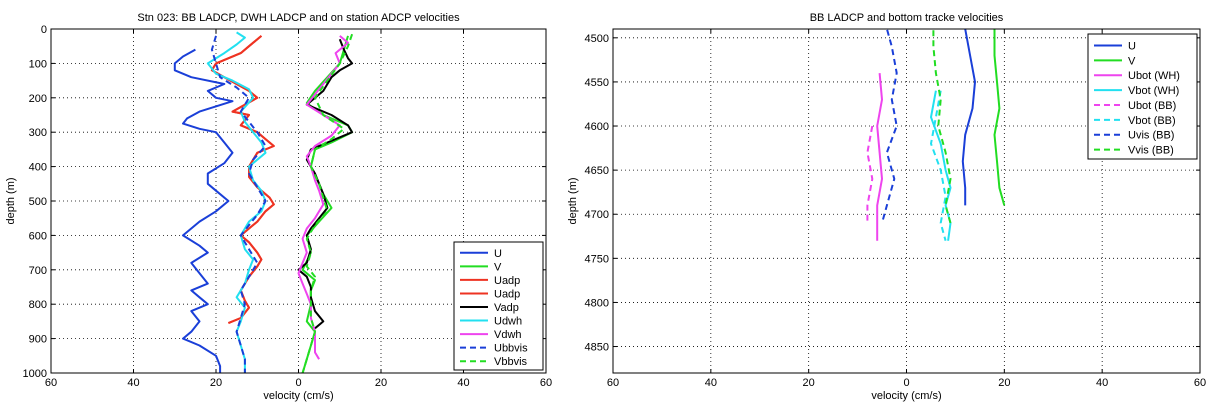 The width and height of the screenshot is (1217, 415). What do you see at coordinates (298, 383) in the screenshot?
I see `left-xtick-label: 0` at bounding box center [298, 383].